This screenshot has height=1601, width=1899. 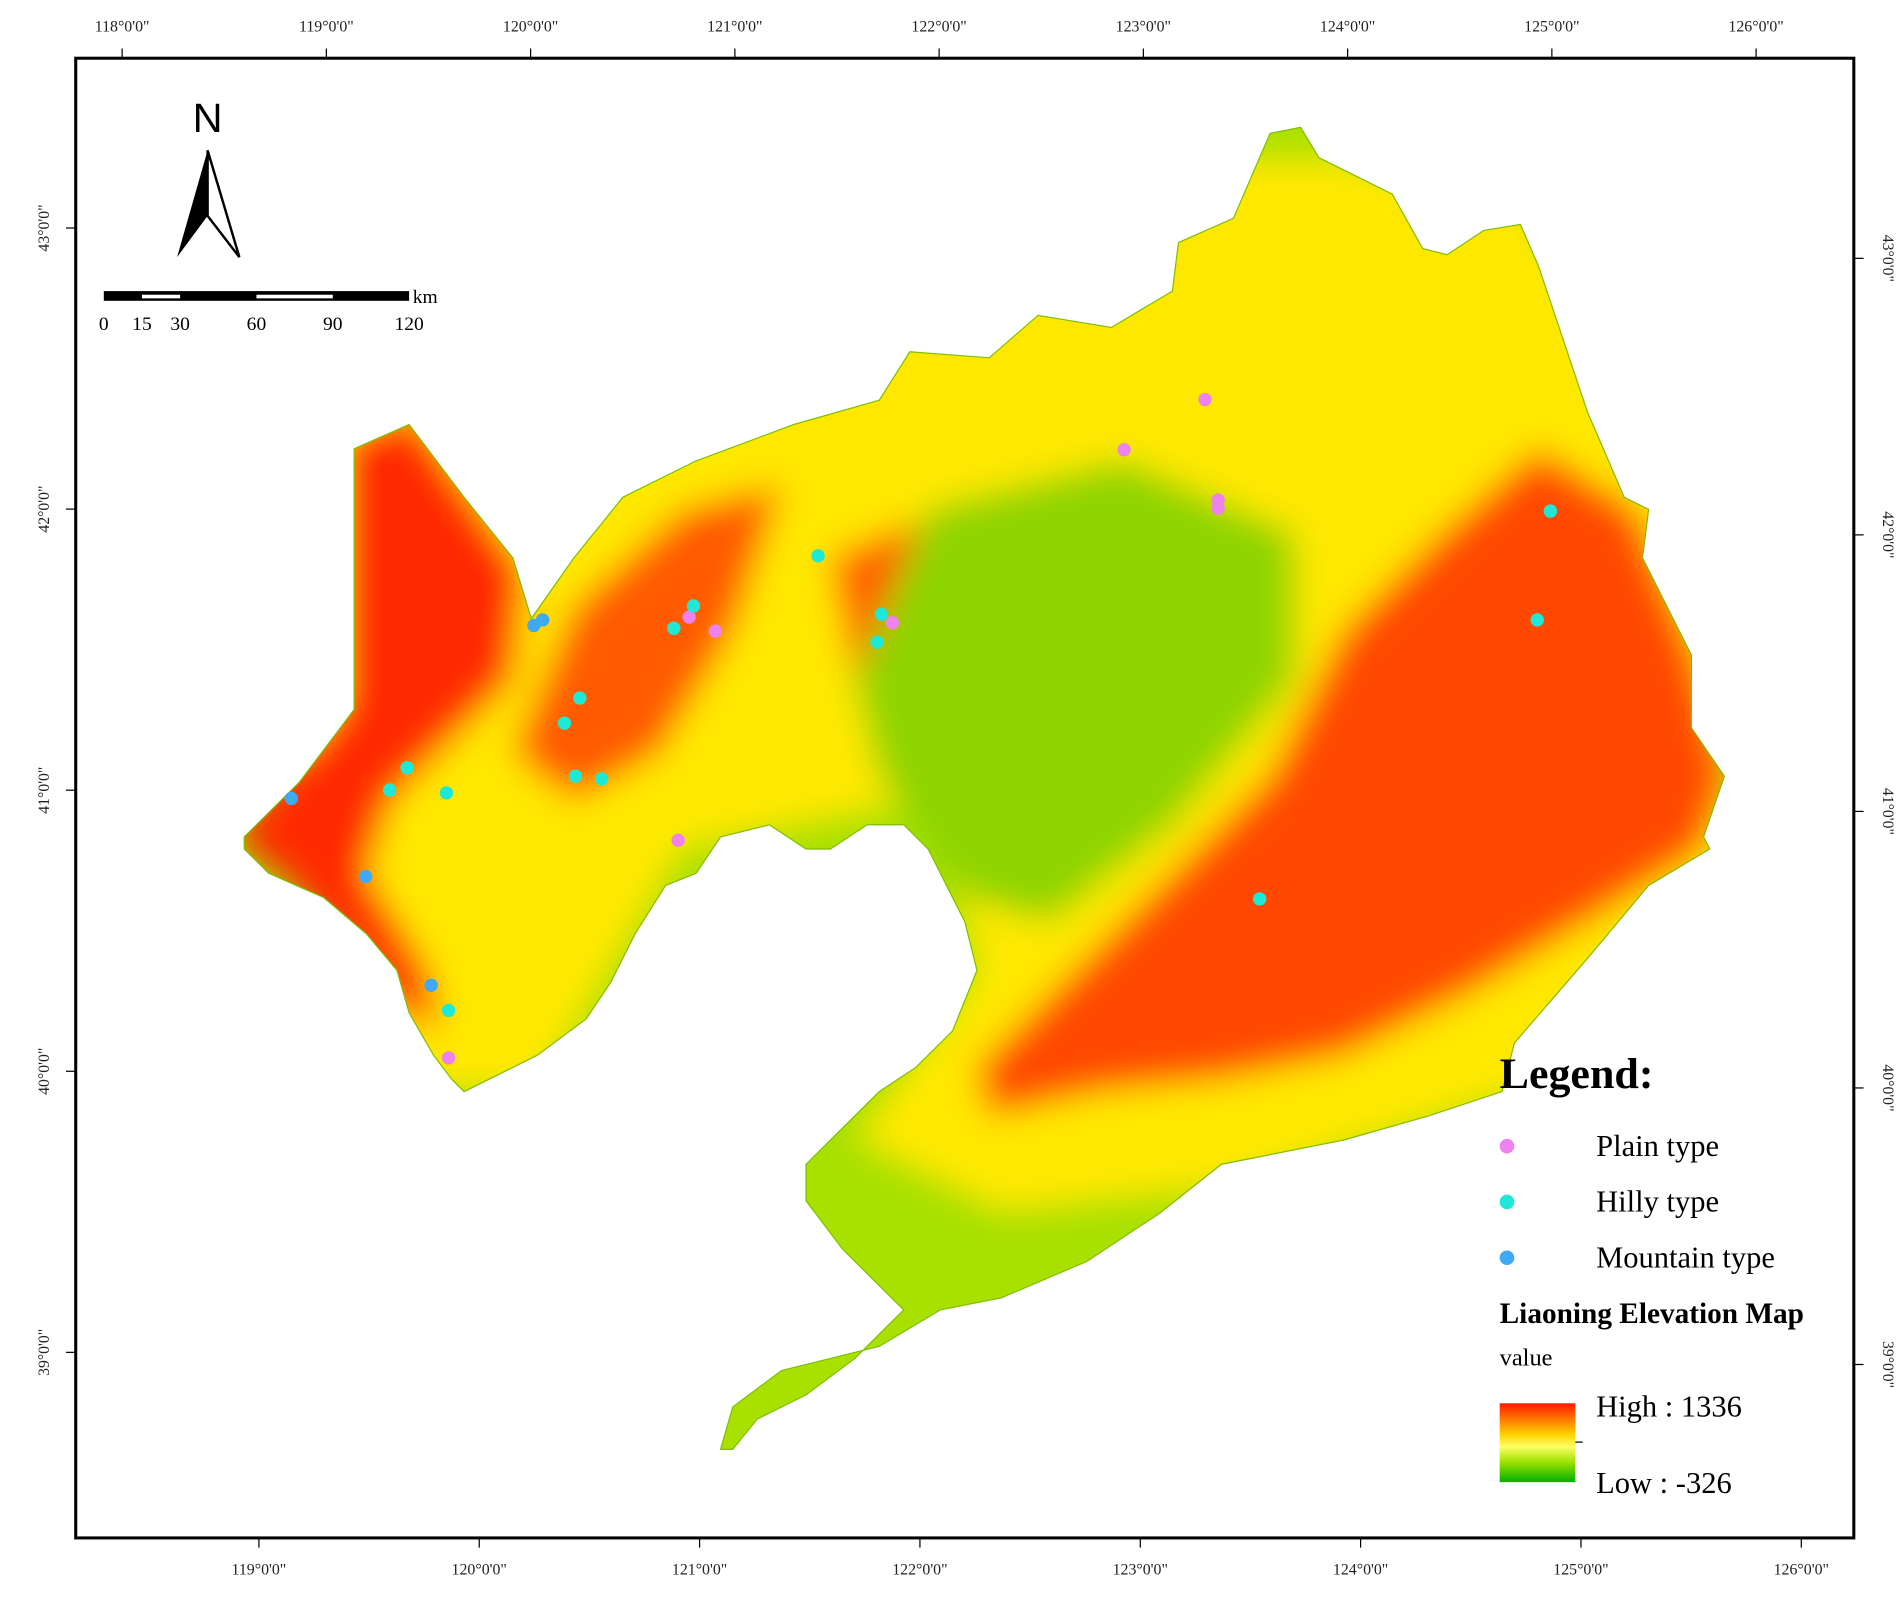 What do you see at coordinates (1887, 258) in the screenshot?
I see `right-tick-label: 43°0'0"` at bounding box center [1887, 258].